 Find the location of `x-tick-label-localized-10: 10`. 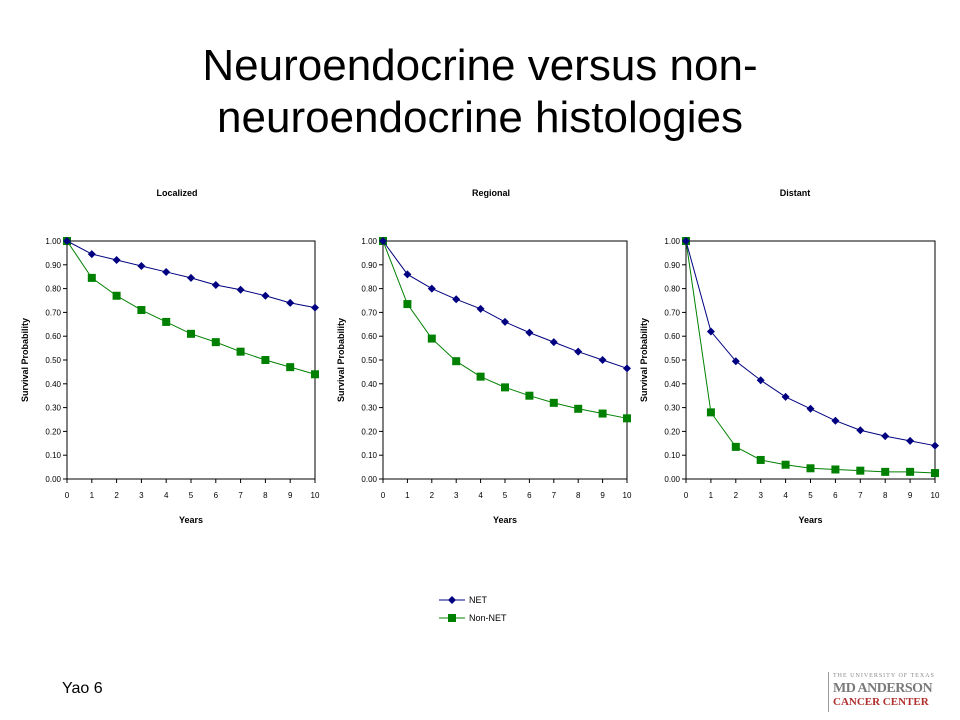

x-tick-label-localized-10: 10 is located at coordinates (315, 495).